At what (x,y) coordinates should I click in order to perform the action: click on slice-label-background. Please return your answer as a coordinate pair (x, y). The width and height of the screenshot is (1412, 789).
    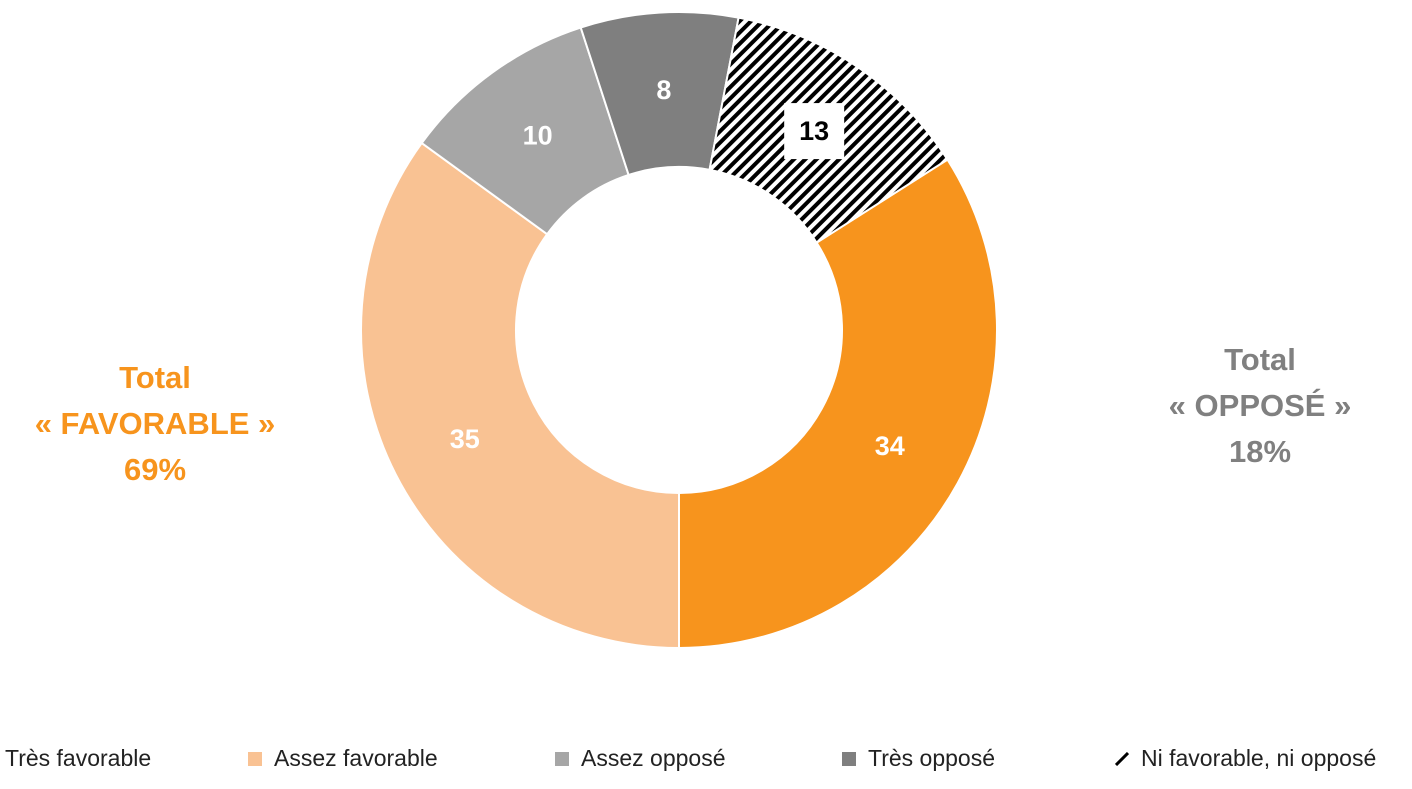
    Looking at the image, I should click on (814, 131).